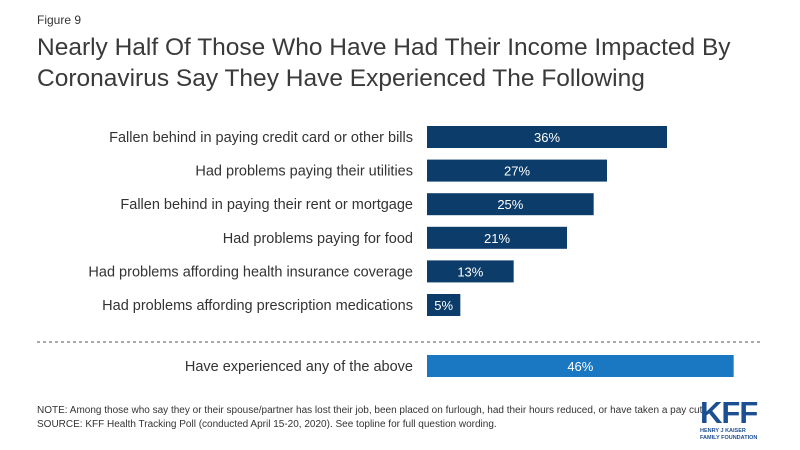 Image resolution: width=800 pixels, height=450 pixels. What do you see at coordinates (729, 437) in the screenshot?
I see `logo-line-2: FAMILY FOUNDATION` at bounding box center [729, 437].